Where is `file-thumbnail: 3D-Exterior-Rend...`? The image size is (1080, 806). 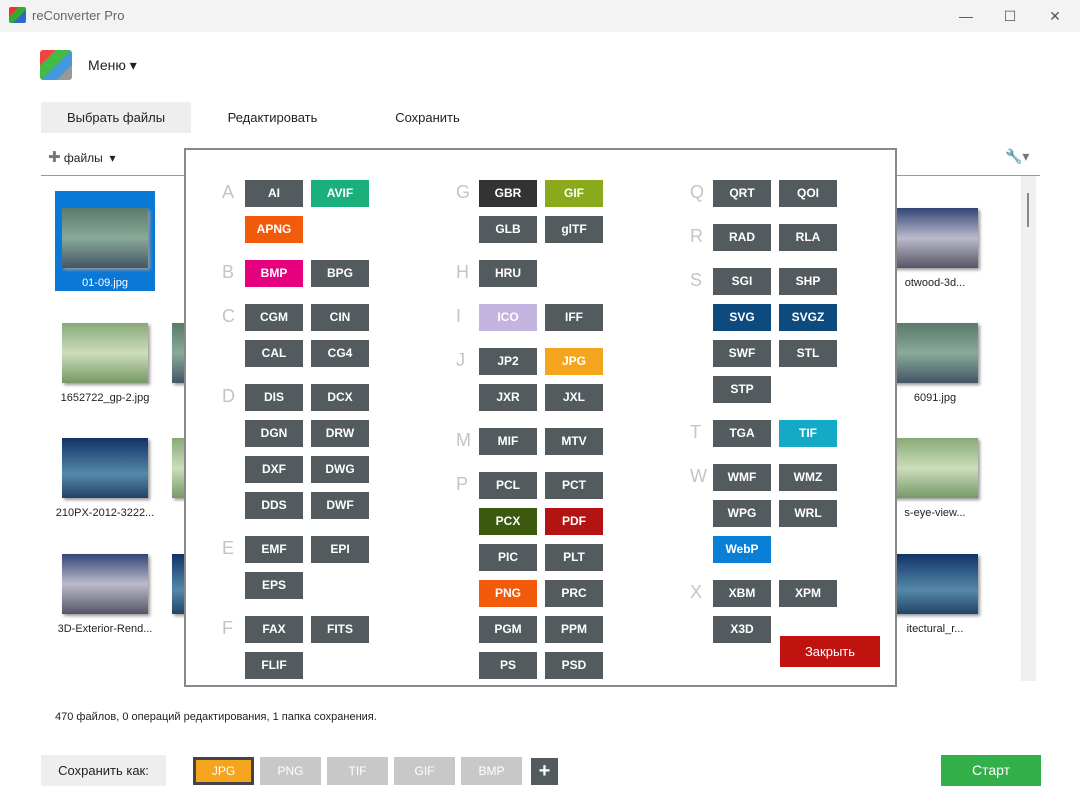 file-thumbnail: 3D-Exterior-Rend... is located at coordinates (105, 587).